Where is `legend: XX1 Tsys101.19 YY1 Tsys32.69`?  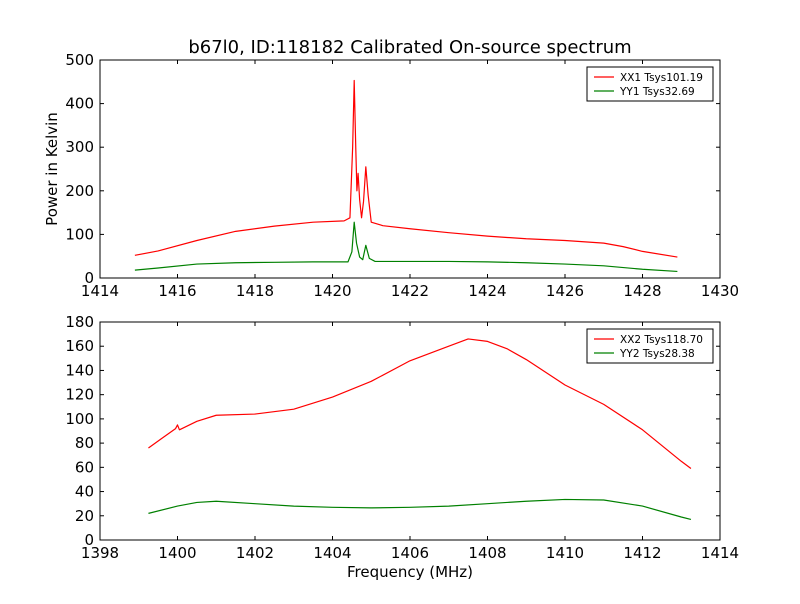 legend: XX1 Tsys101.19 YY1 Tsys32.69 is located at coordinates (650, 84).